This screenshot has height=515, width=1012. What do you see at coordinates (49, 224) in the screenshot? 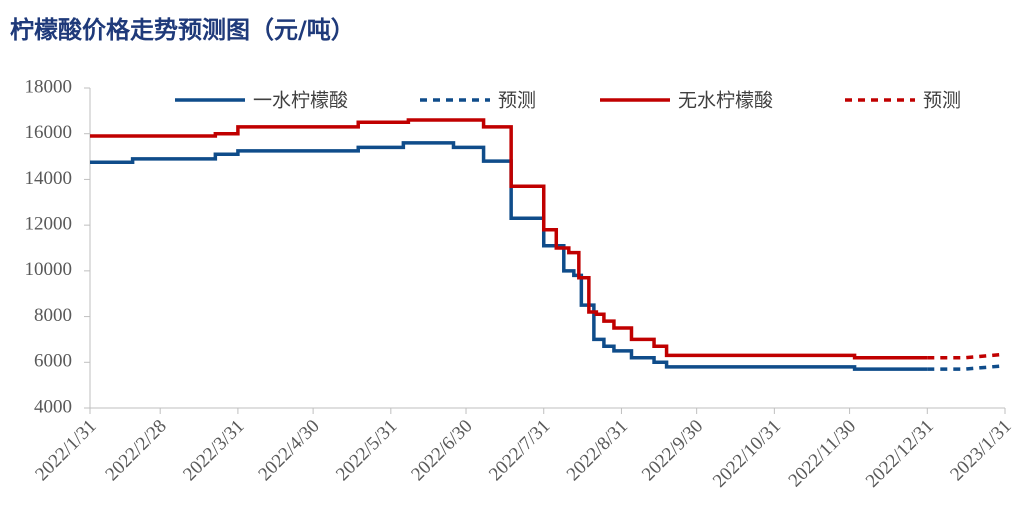
I see `y-tick-label: 12000` at bounding box center [49, 224].